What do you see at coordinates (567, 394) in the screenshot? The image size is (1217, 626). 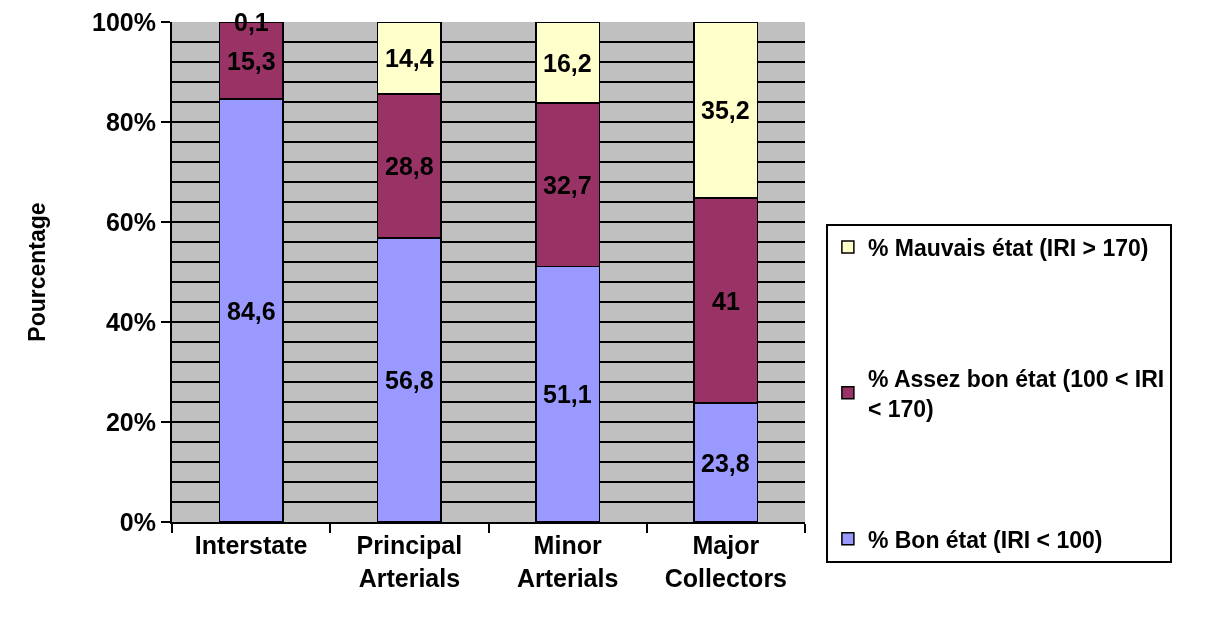 I see `data-label: 51,1` at bounding box center [567, 394].